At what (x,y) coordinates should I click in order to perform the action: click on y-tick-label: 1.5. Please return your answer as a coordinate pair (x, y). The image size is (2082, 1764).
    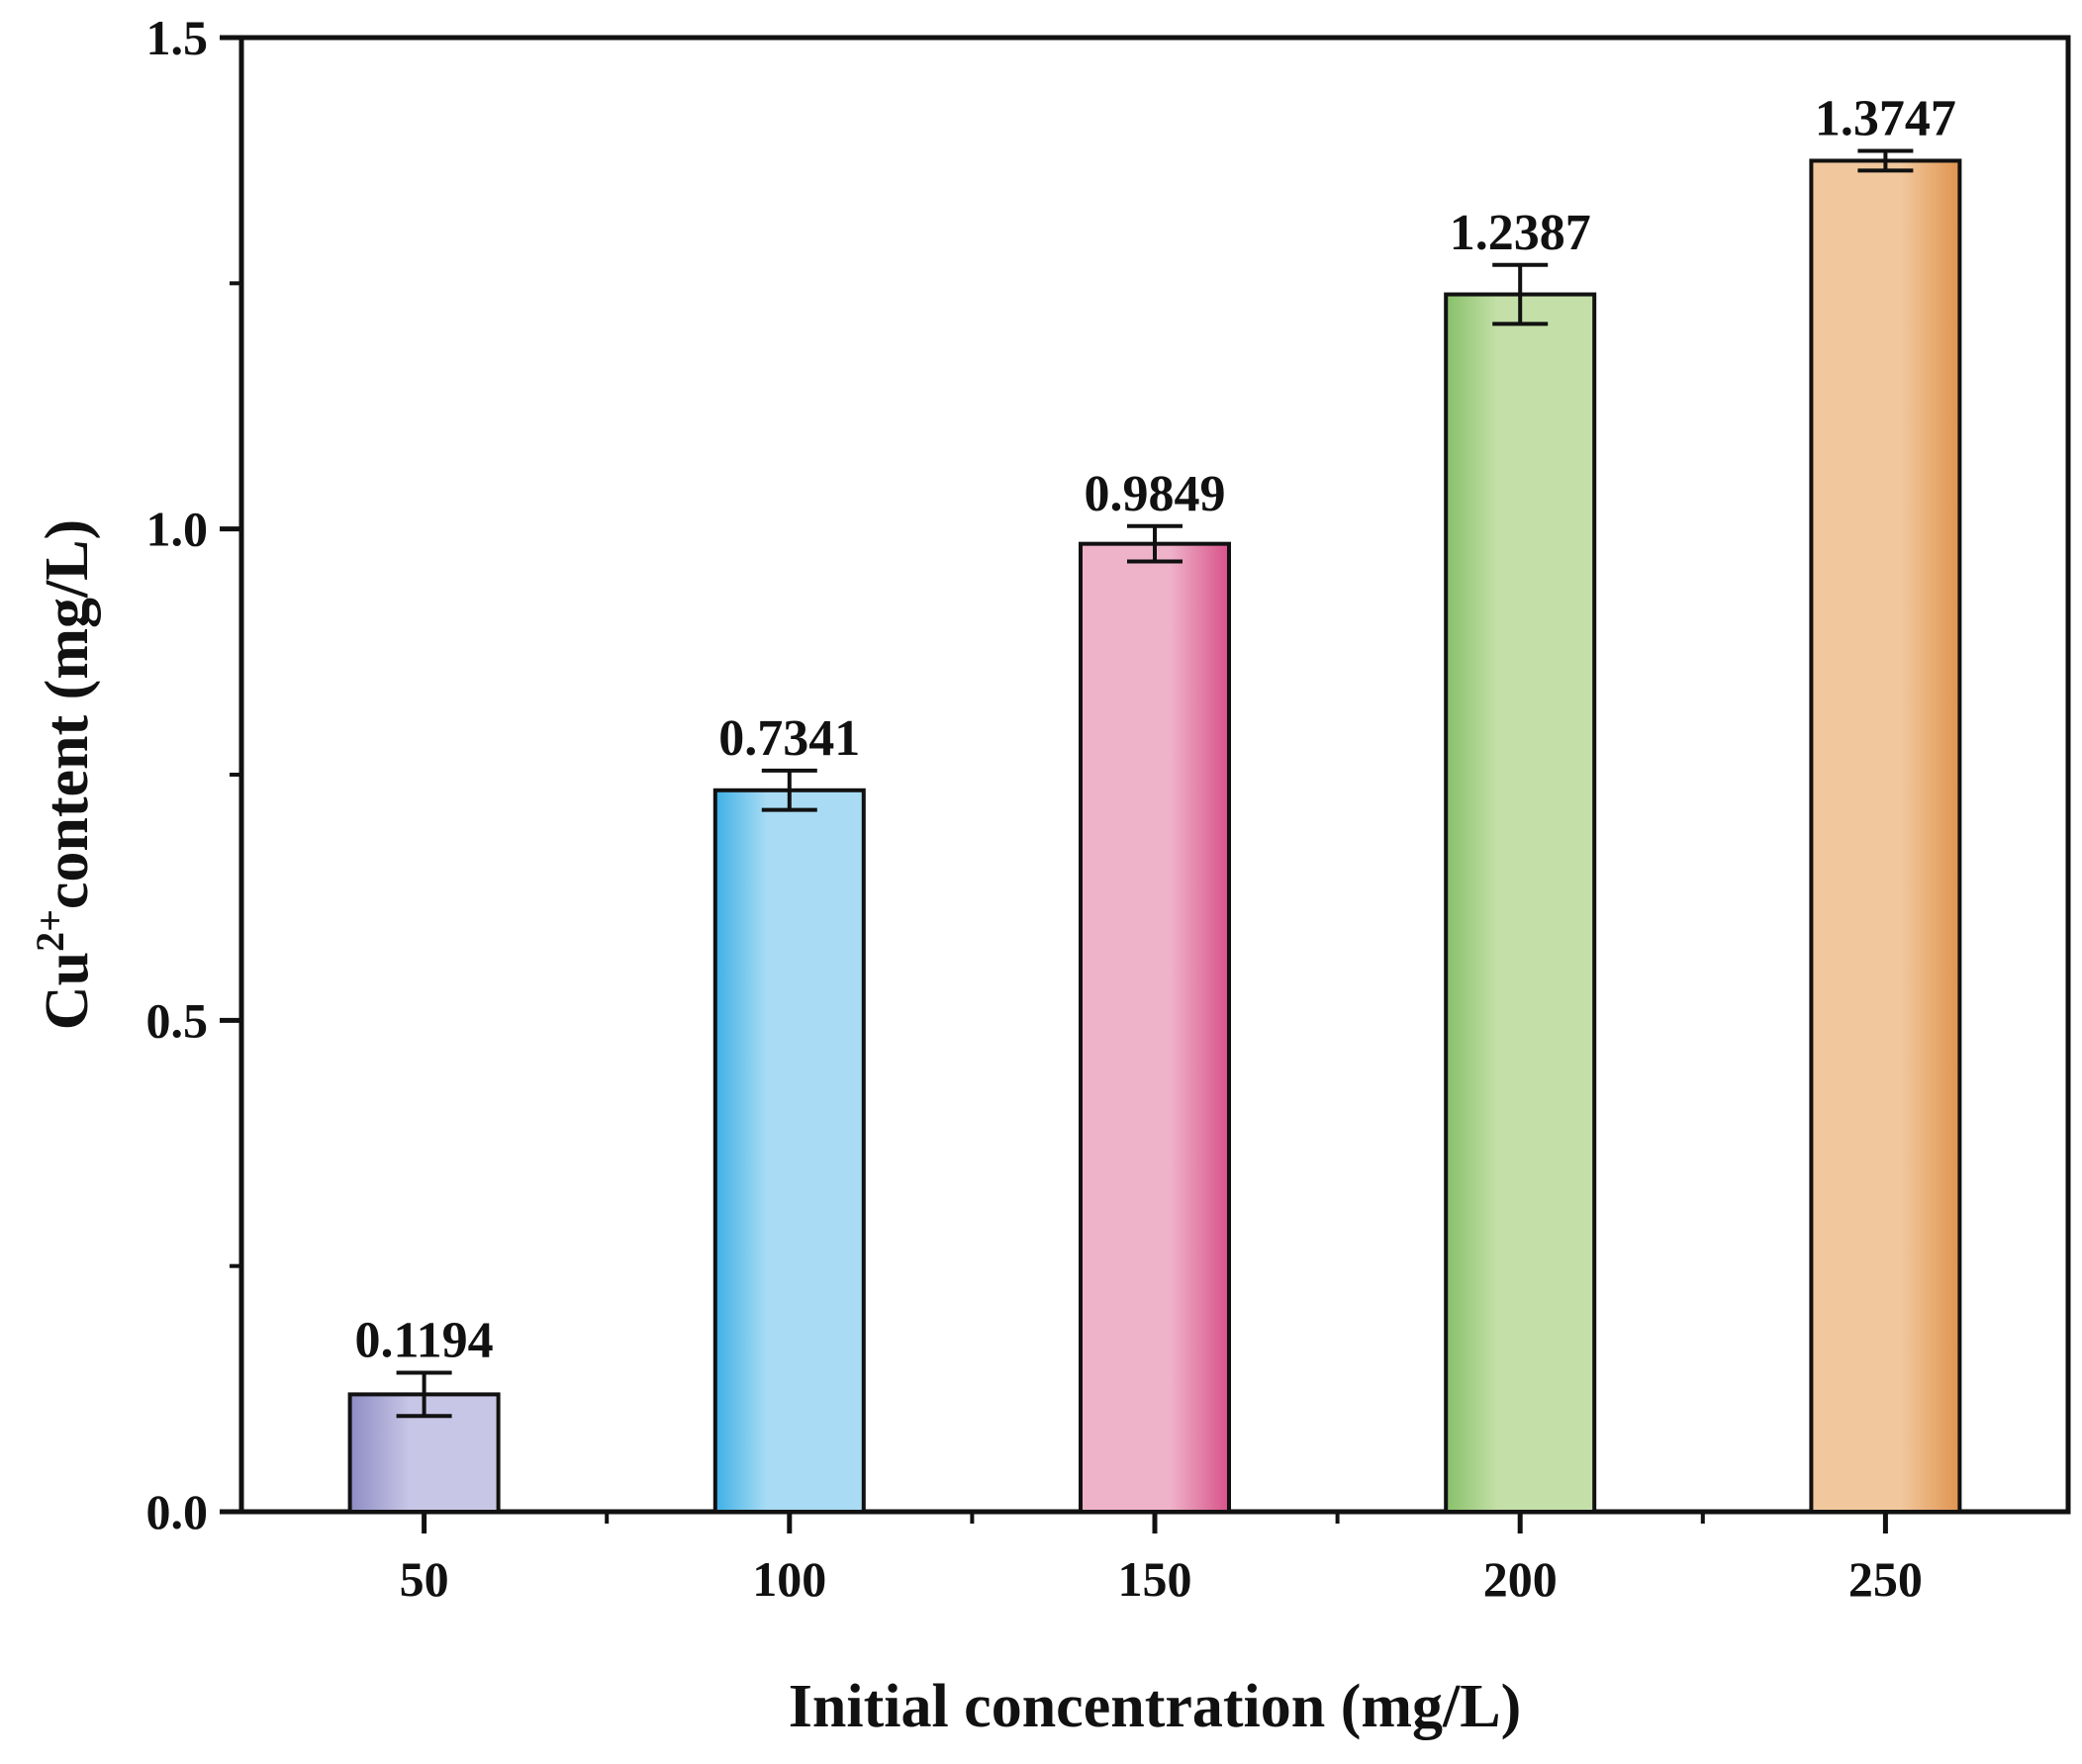
    Looking at the image, I should click on (178, 37).